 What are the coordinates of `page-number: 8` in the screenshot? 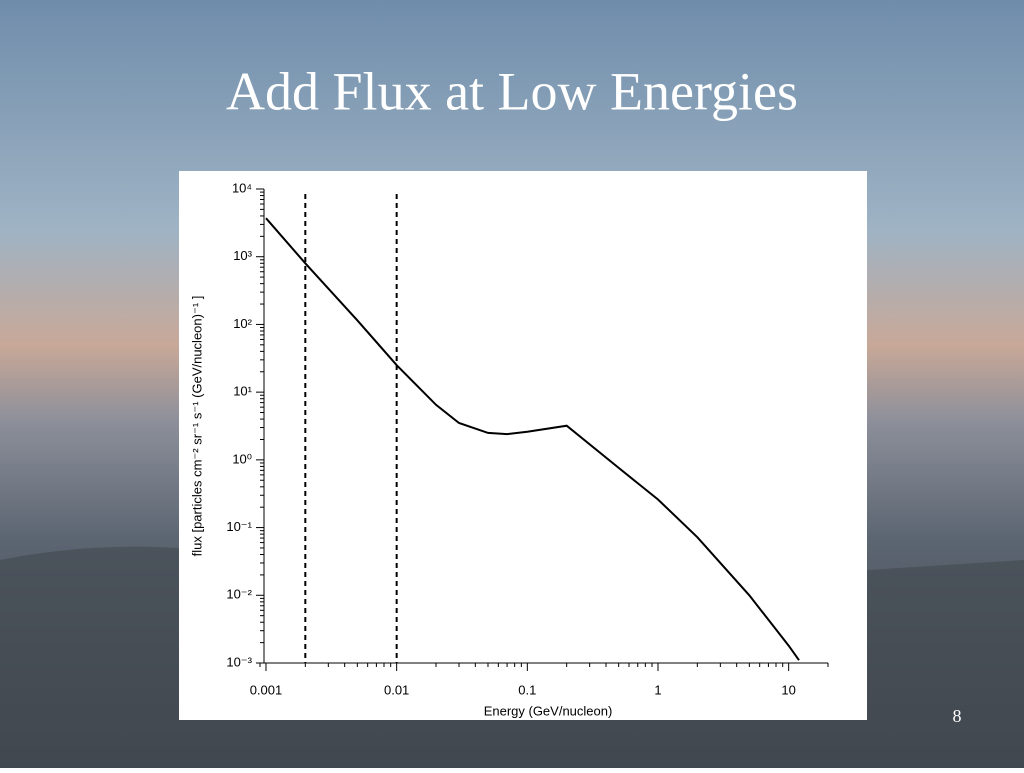 It's located at (957, 716).